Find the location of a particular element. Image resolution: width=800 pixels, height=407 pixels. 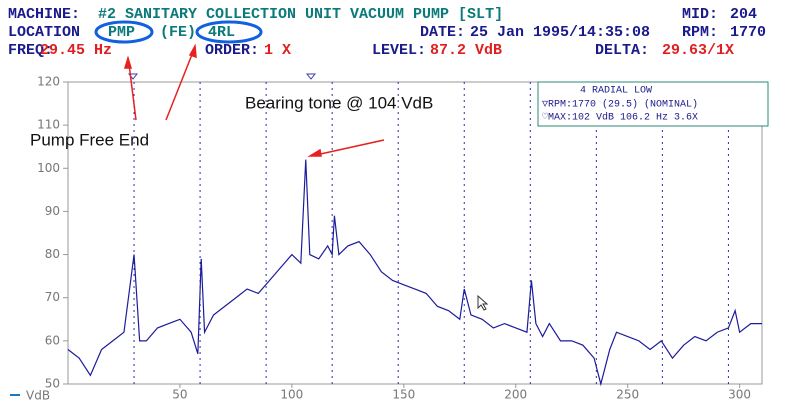

x-tick-label: 300 is located at coordinates (739, 395).